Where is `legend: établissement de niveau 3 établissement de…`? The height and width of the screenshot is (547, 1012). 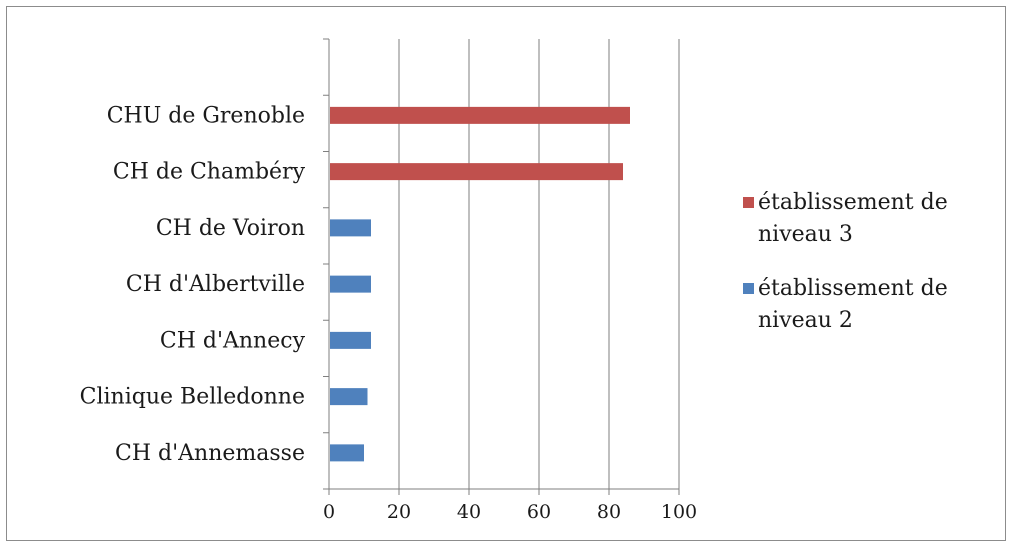
legend: établissement de niveau 3 établissement de… is located at coordinates (845, 261).